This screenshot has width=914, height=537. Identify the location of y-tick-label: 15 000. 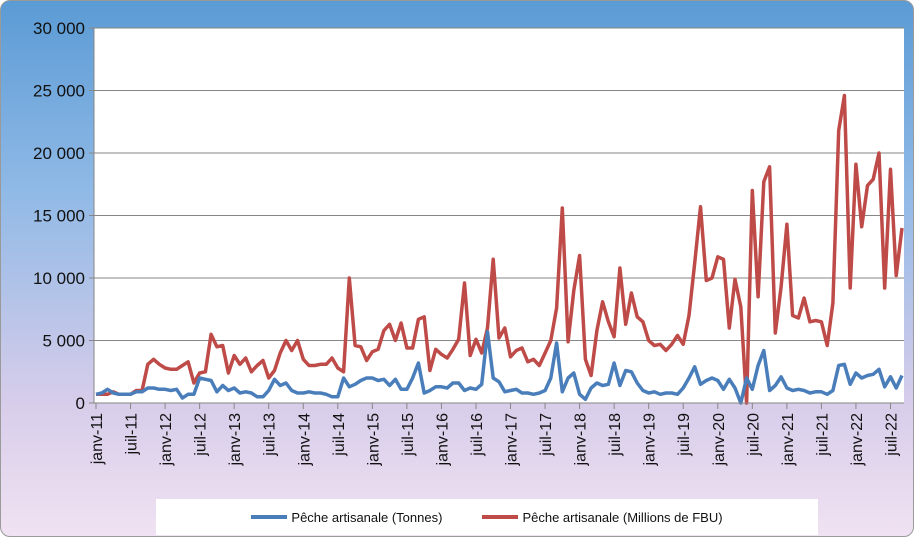
(59, 216).